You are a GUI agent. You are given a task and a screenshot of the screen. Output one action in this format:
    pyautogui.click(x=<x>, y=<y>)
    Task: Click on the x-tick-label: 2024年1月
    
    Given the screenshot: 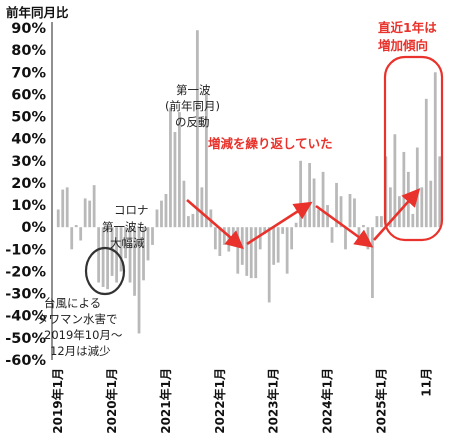 What is the action you would take?
    pyautogui.click(x=327, y=401)
    